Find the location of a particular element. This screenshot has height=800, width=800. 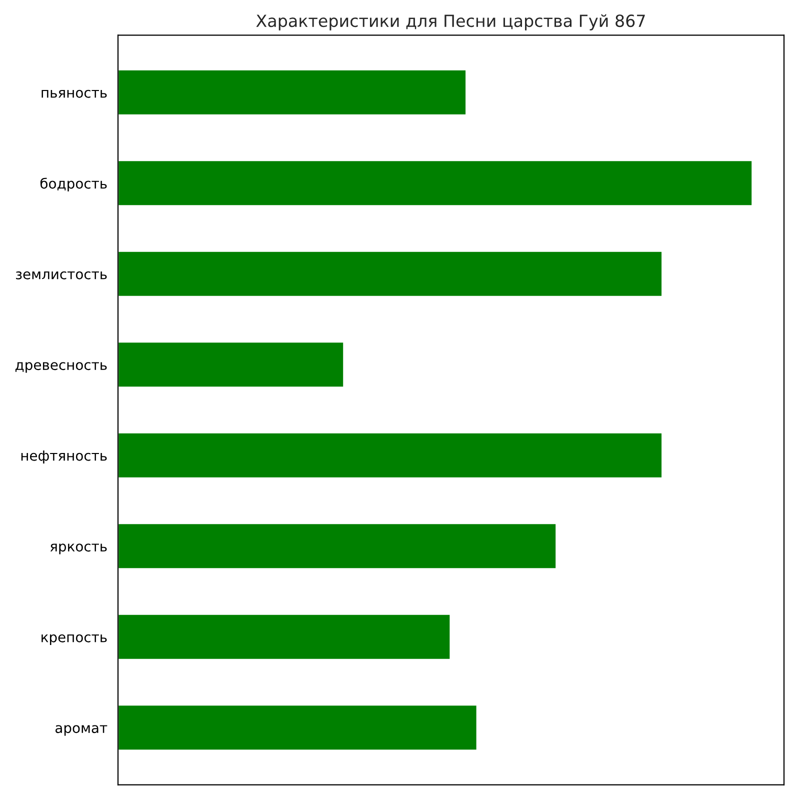

y-tick-label: яркость is located at coordinates (78, 549).